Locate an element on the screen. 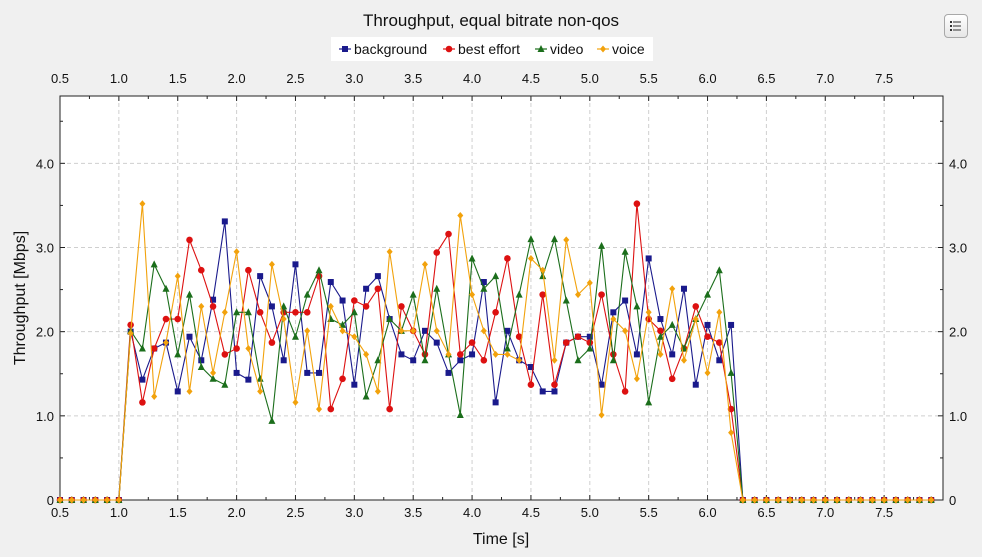  legend-marker-voice is located at coordinates (603, 49).